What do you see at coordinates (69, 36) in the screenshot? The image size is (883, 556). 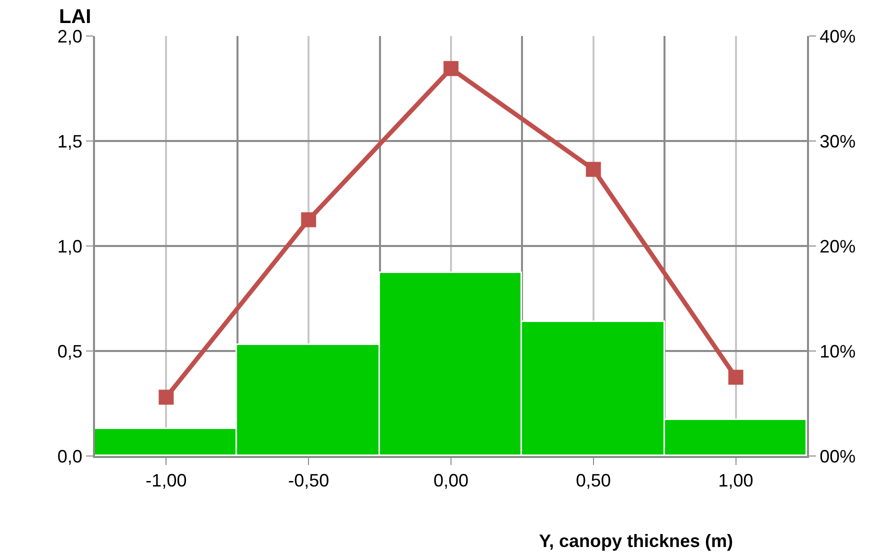 I see `y-tick-label: 2,0` at bounding box center [69, 36].